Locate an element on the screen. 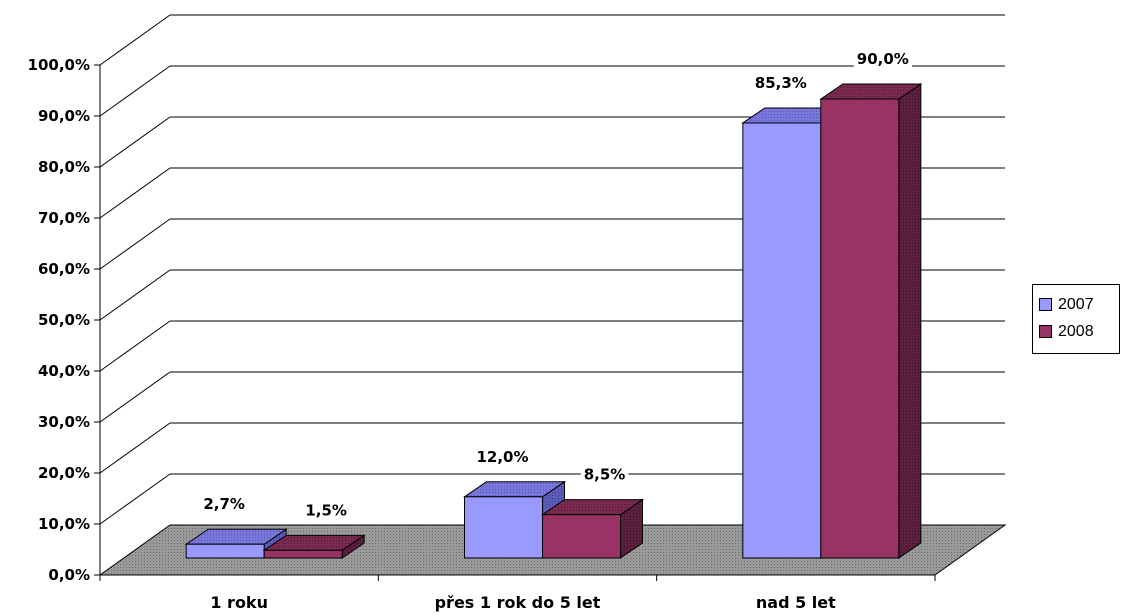 The width and height of the screenshot is (1123, 615). x-category-label: nad 5 let is located at coordinates (796, 602).